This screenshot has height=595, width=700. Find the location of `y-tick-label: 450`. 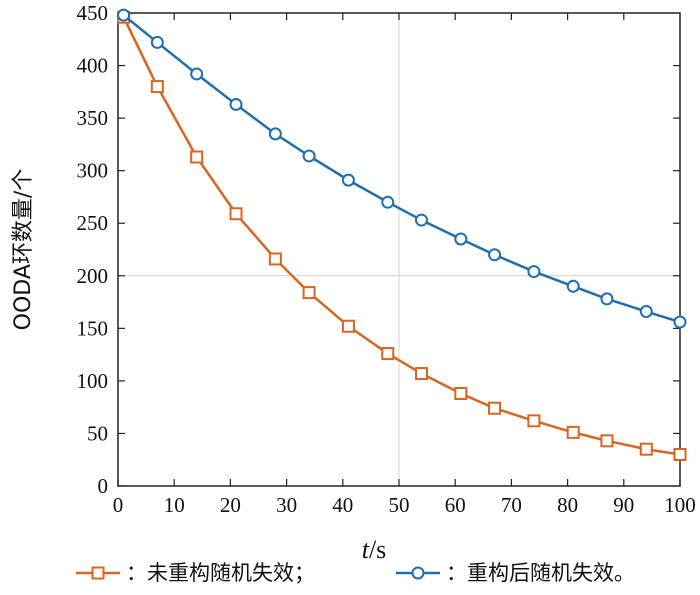

y-tick-label: 450 is located at coordinates (93, 13).